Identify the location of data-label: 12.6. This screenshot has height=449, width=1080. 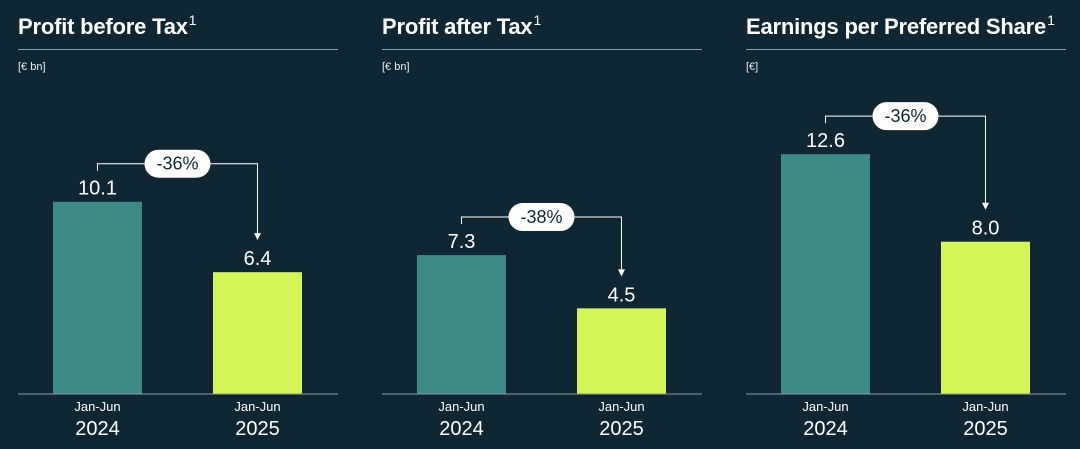
(825, 141).